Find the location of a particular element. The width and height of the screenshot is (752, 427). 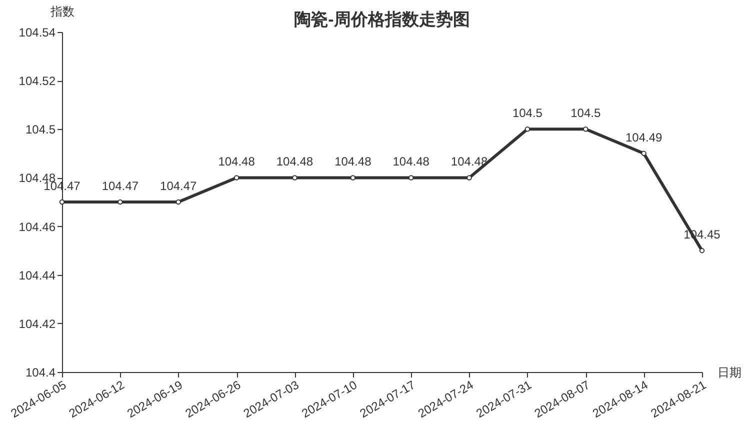

y-tick-label: 104.54 is located at coordinates (37, 33).